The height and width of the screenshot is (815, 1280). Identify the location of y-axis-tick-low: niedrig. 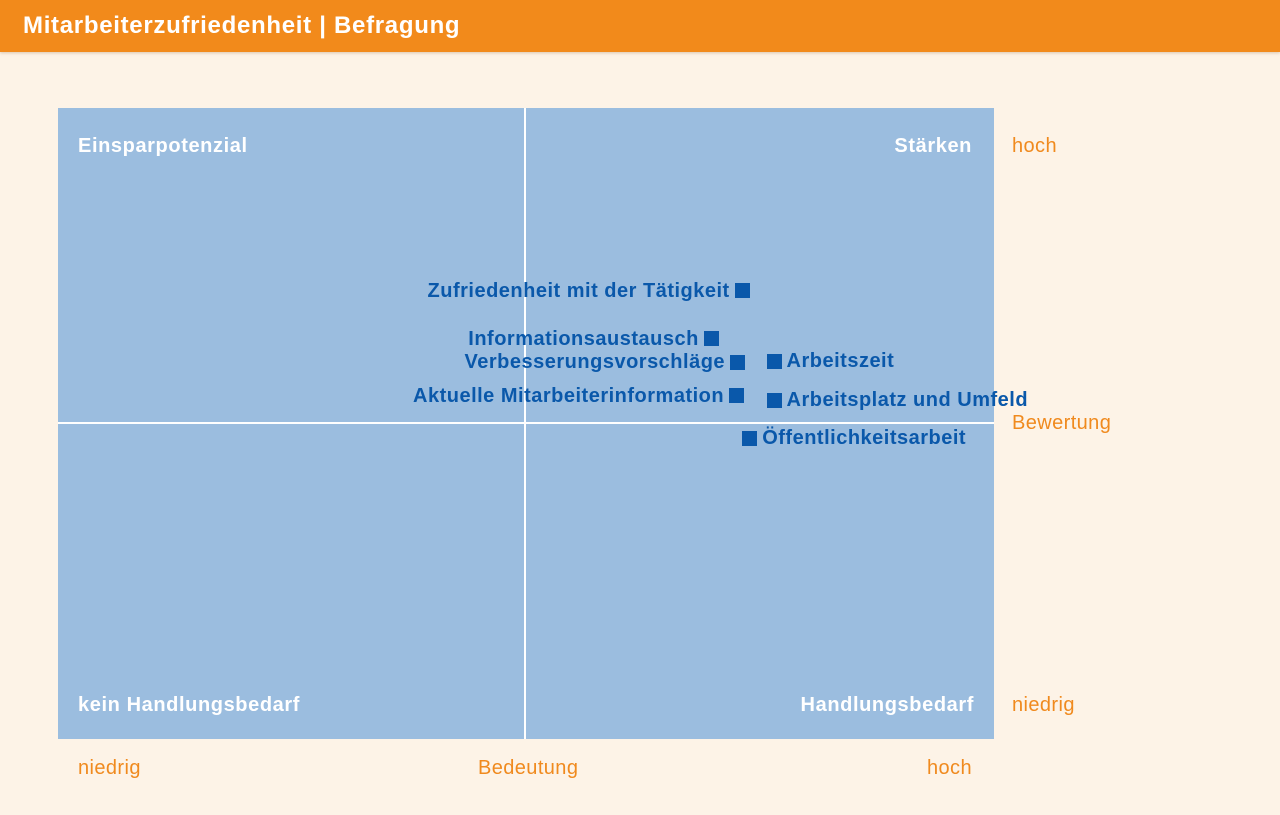
(1043, 705).